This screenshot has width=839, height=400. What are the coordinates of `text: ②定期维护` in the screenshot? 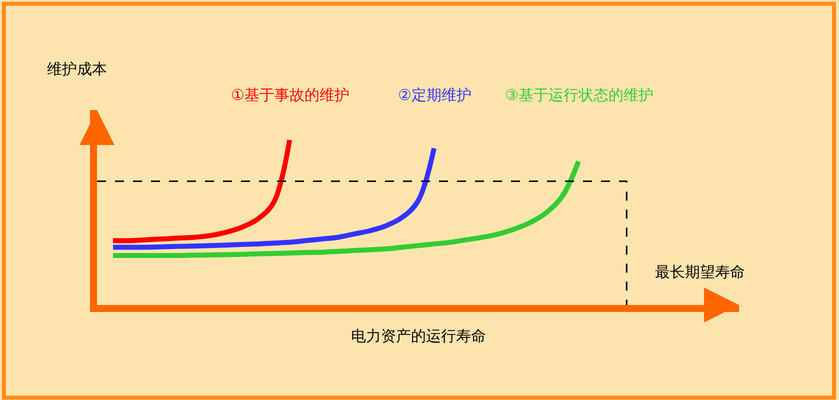 It's located at (435, 95).